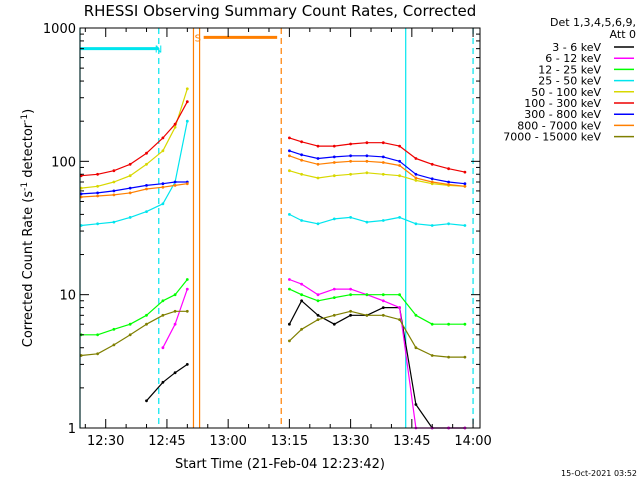 The height and width of the screenshot is (484, 640). Describe the element at coordinates (227, 441) in the screenshot. I see `x-tick-label: 13:00` at that location.